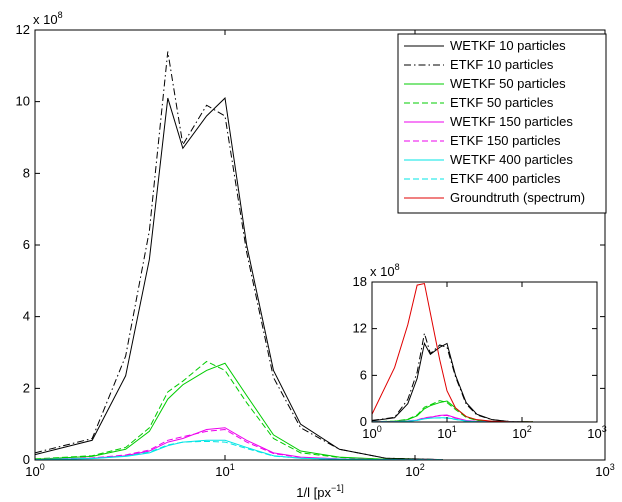  I want to click on y-tick-label: 2, so click(26, 387).